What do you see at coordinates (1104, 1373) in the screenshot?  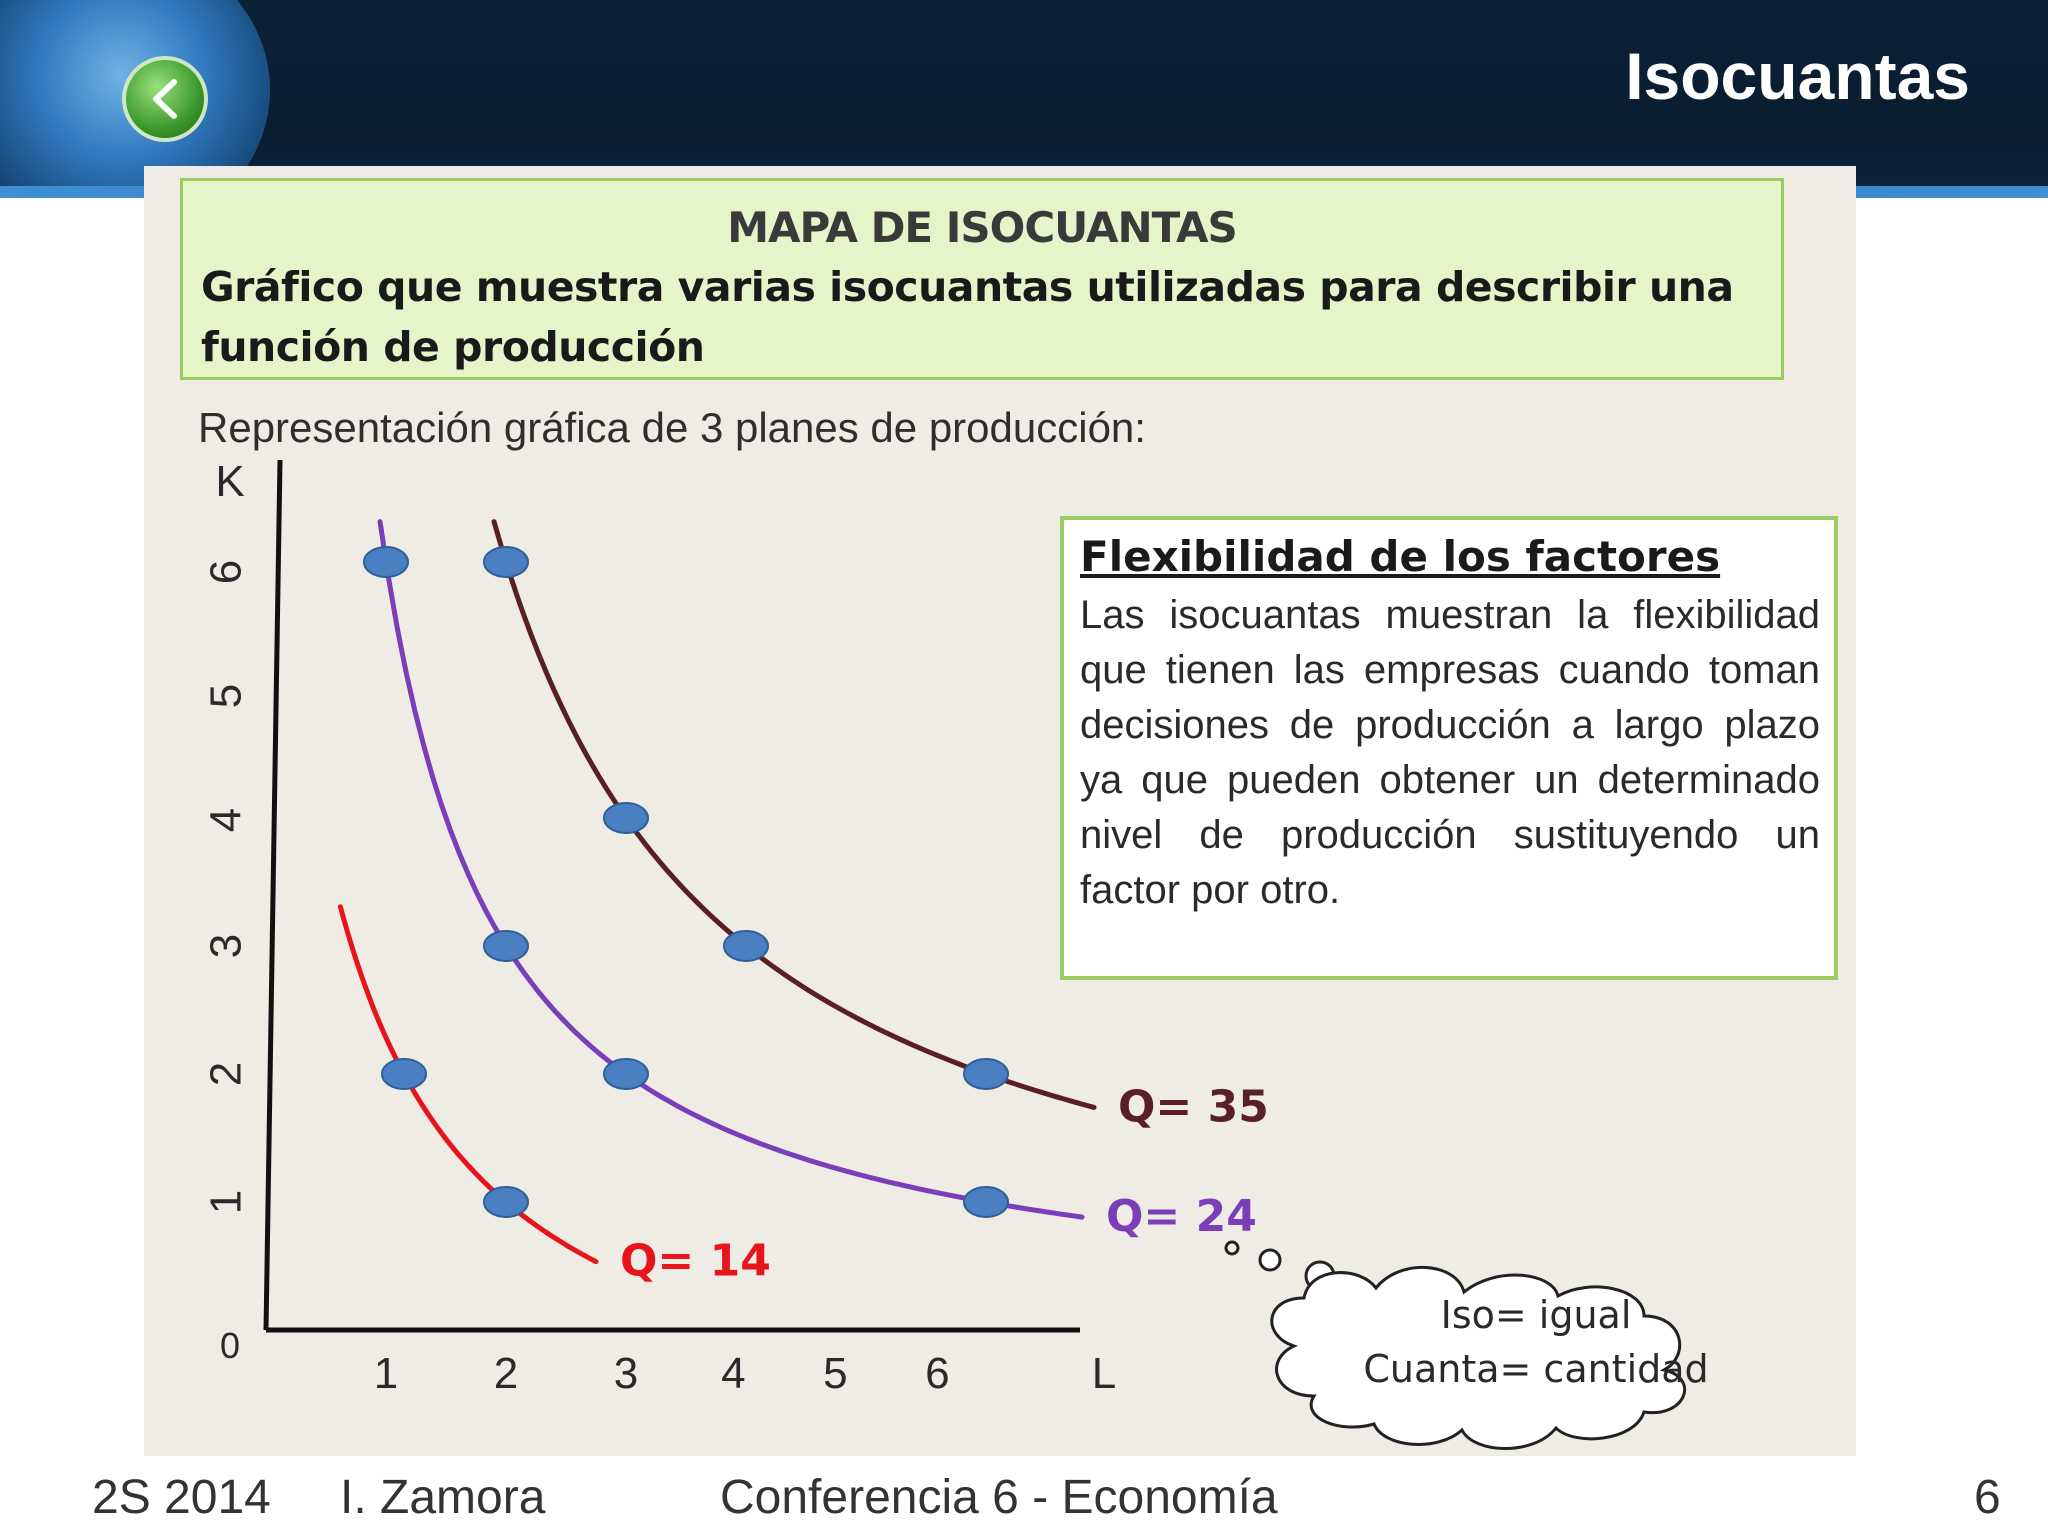 I see `x-axis-label: L` at bounding box center [1104, 1373].